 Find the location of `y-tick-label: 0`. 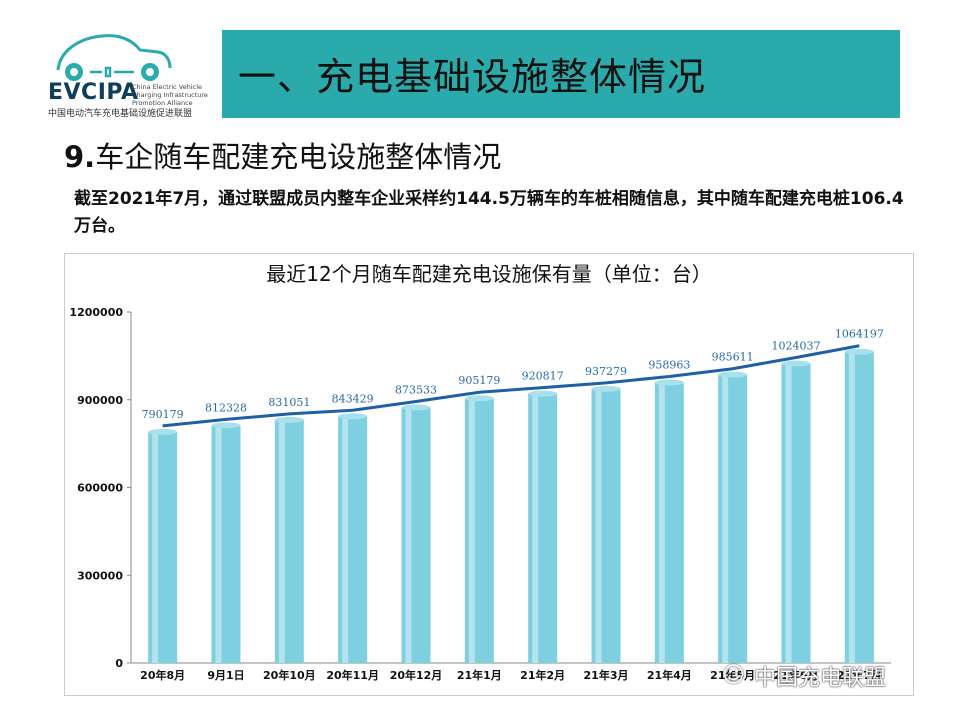

y-tick-label: 0 is located at coordinates (119, 663).